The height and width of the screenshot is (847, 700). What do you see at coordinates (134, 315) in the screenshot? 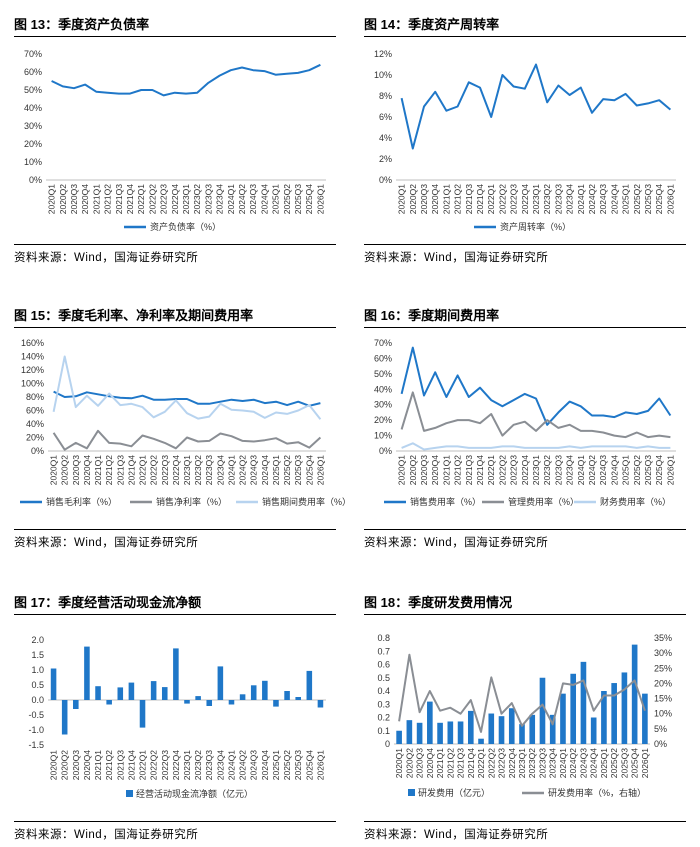
I see `chart-title: 图 15：季度毛利率、净利率及期间费用率` at bounding box center [134, 315].